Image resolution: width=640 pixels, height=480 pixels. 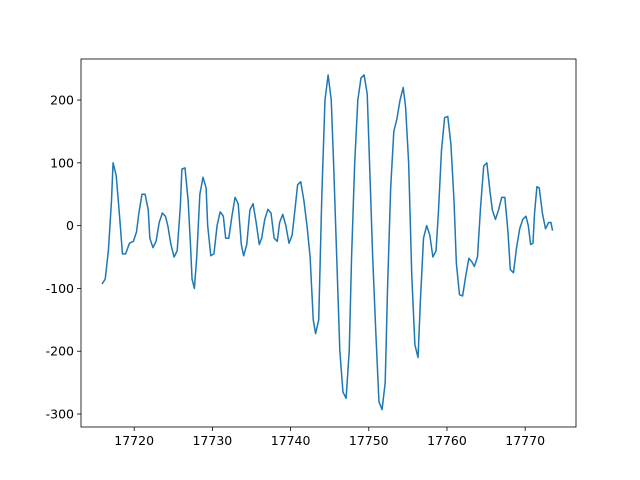 What do you see at coordinates (134, 440) in the screenshot?
I see `x-tick-label: 17720` at bounding box center [134, 440].